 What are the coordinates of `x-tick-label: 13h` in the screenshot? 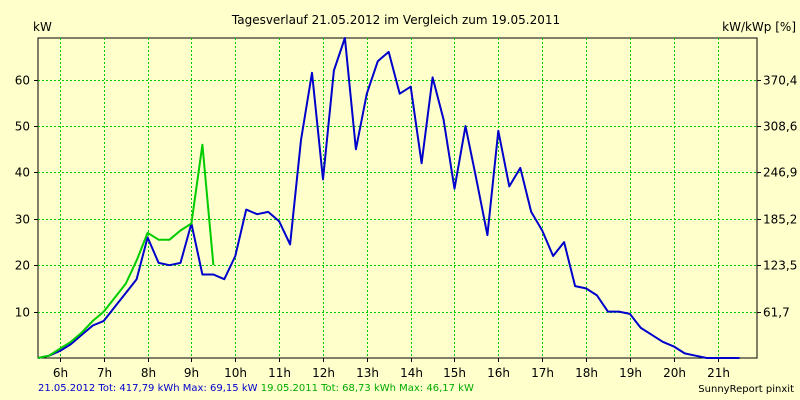 It's located at (367, 373).